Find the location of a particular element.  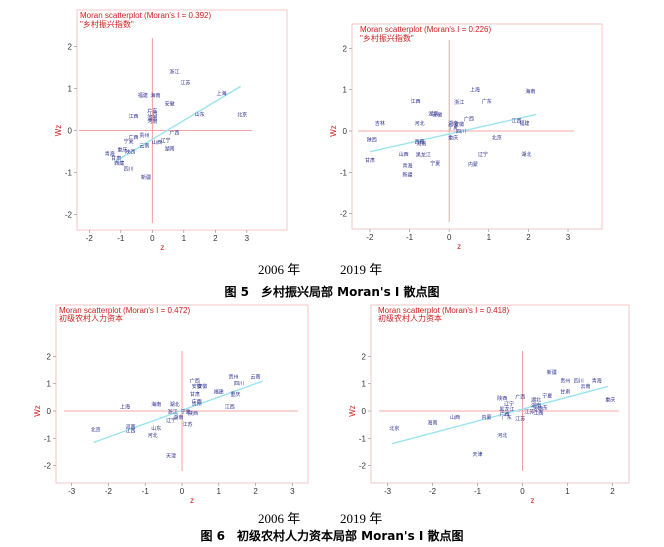

data-point-label: 上海 is located at coordinates (125, 406).